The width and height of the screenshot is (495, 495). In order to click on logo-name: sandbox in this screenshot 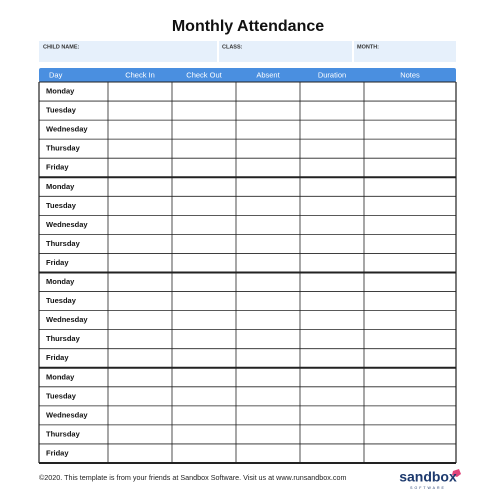, I will do `click(428, 477)`.